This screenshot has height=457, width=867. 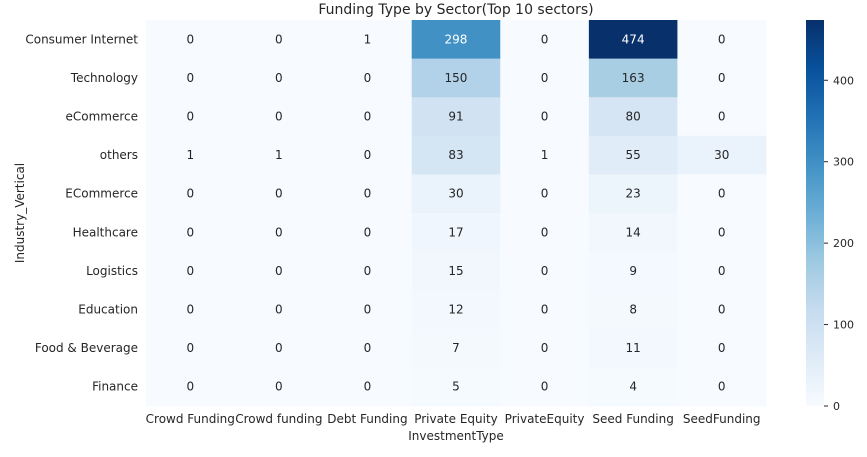 What do you see at coordinates (545, 419) in the screenshot?
I see `x-tick-label: PrivateEquity` at bounding box center [545, 419].